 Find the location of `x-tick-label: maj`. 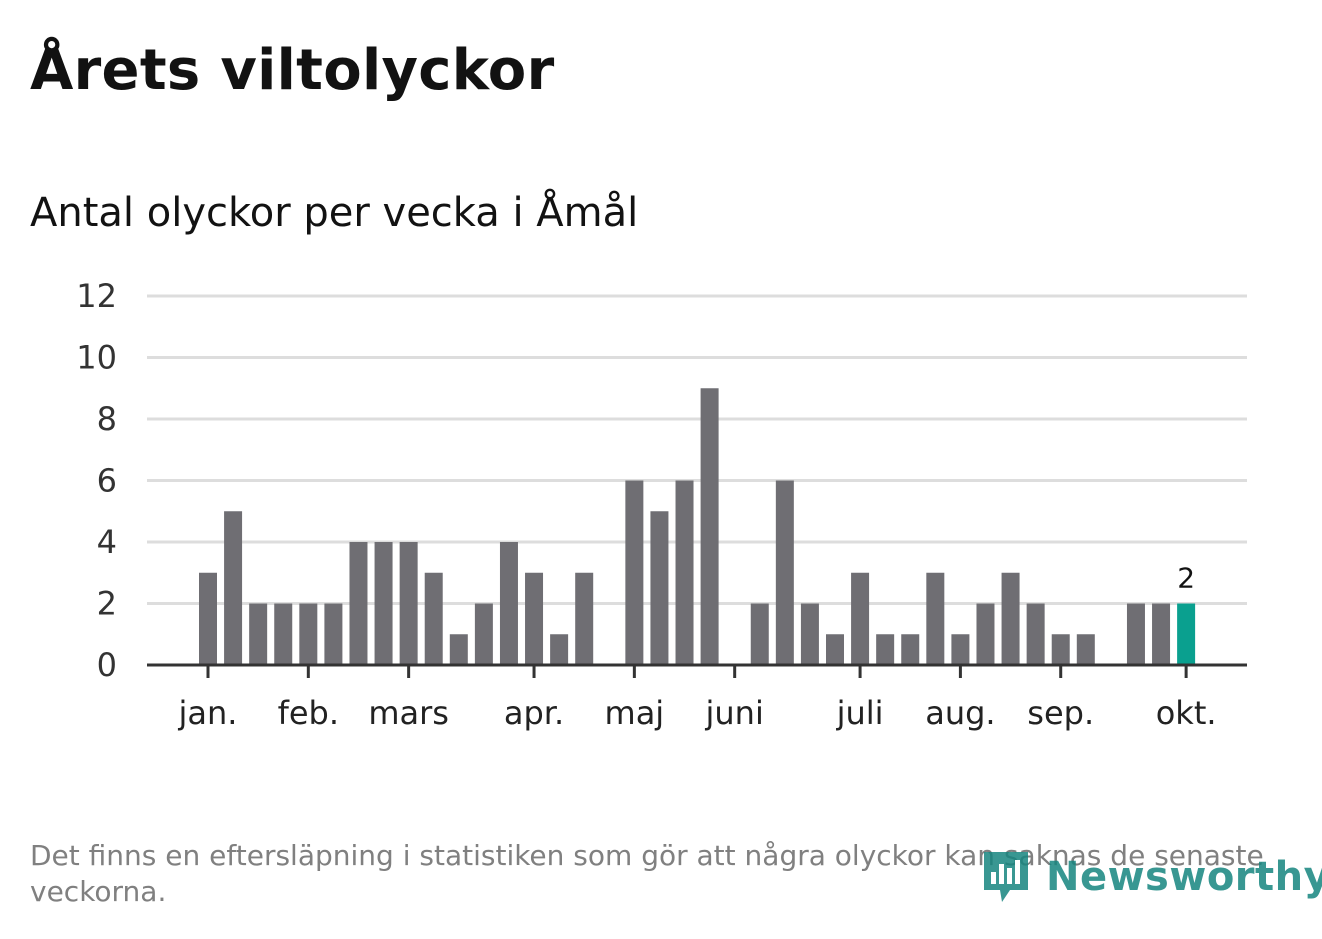

x-tick-label: maj is located at coordinates (635, 713).